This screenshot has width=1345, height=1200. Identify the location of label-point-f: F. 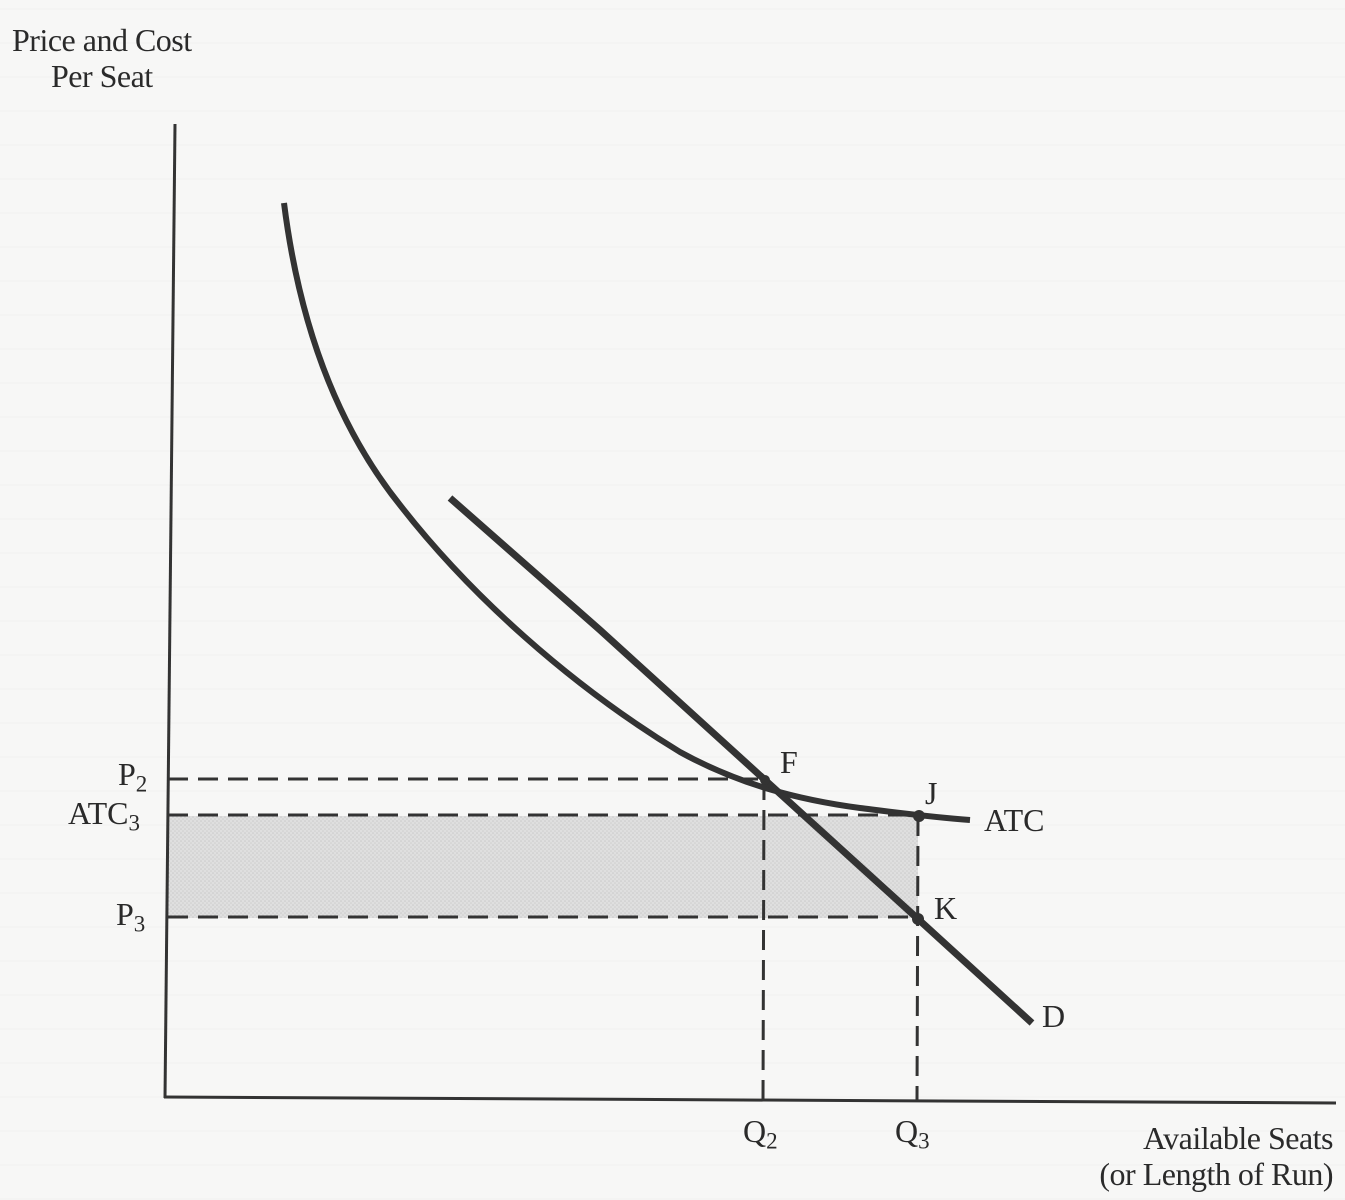
(789, 762).